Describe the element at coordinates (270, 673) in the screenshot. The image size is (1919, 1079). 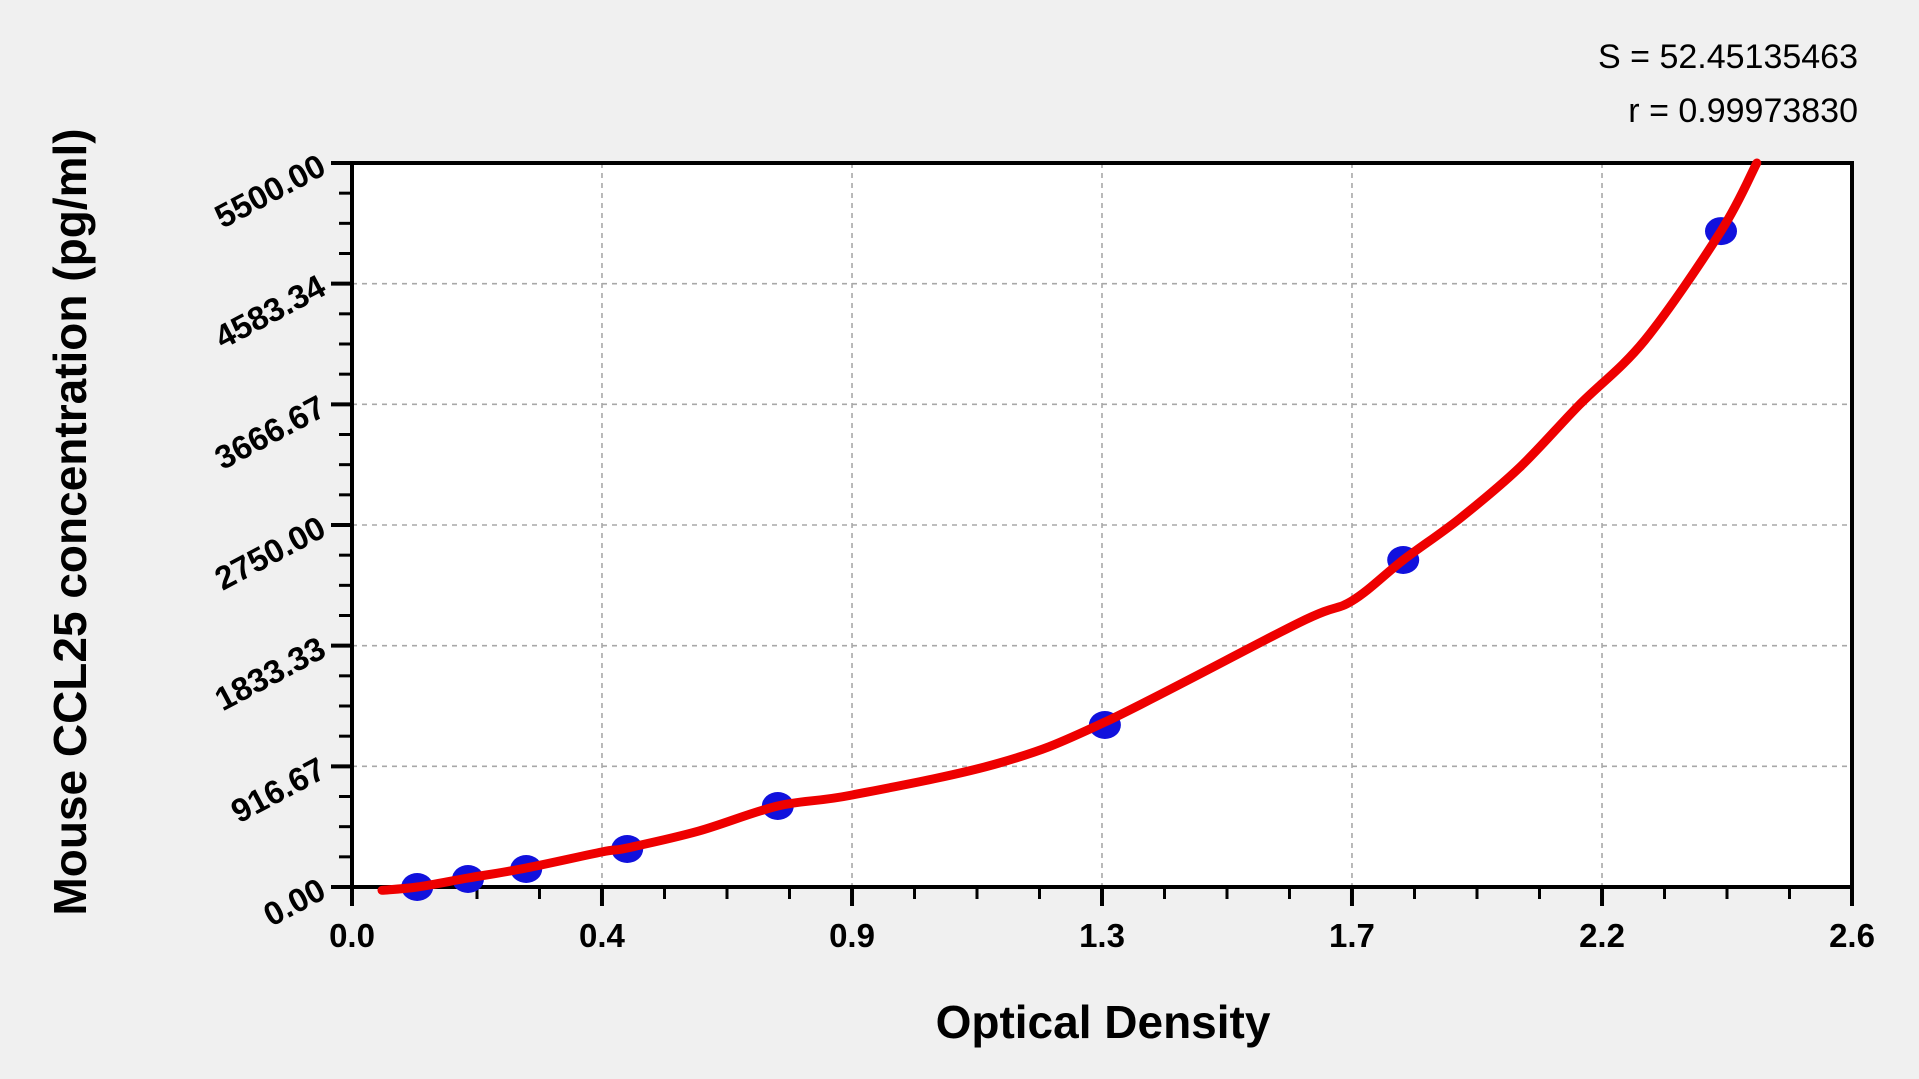
I see `y-tick-label: 1833.33` at that location.